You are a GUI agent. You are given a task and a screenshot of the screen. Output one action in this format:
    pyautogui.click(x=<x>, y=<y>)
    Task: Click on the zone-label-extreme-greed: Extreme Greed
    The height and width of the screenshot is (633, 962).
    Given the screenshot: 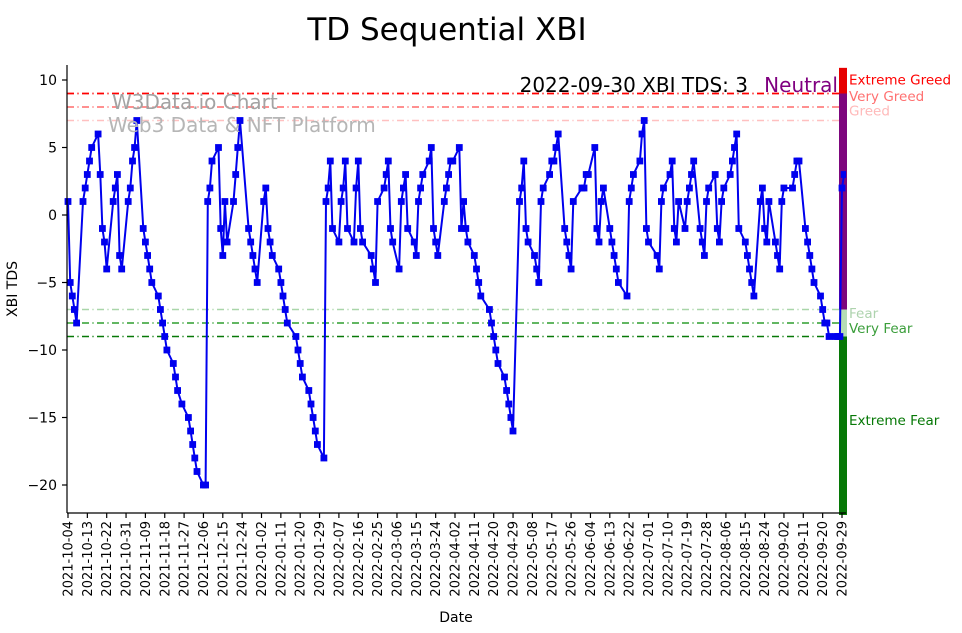 What is the action you would take?
    pyautogui.click(x=900, y=81)
    